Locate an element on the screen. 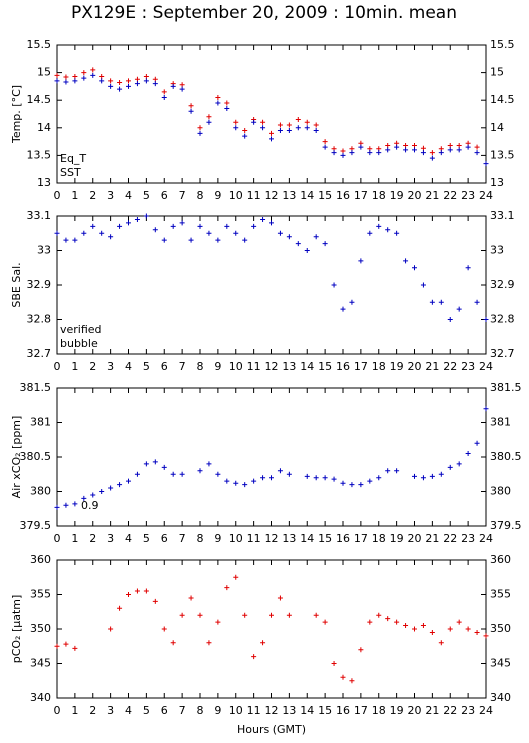 This screenshot has height=743, width=529. y-tick-label: 381.5 is located at coordinates (506, 387).